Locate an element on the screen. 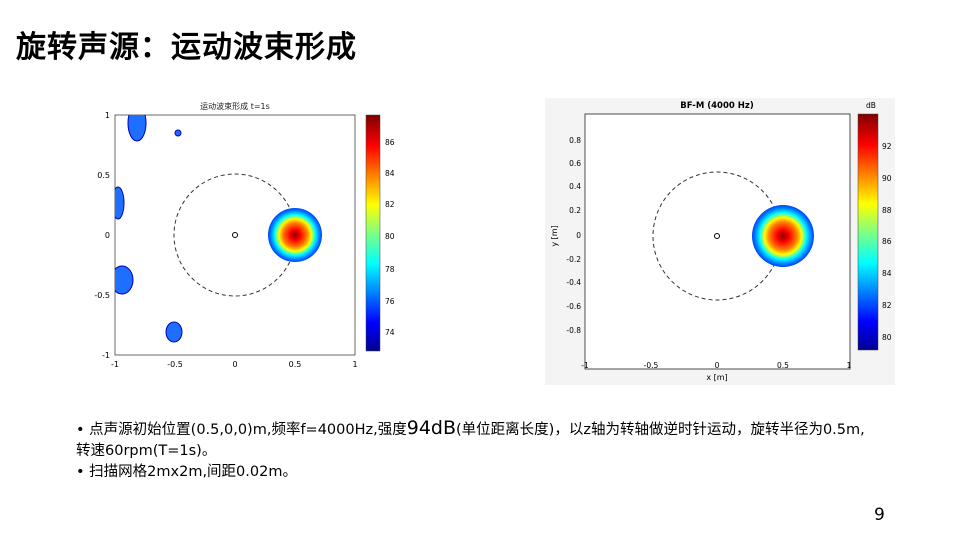 Image resolution: width=960 pixels, height=540 pixels. bullet-1-pre: 点声源初始位置(0.5,0,0)m,频率f=4000Hz,强度 is located at coordinates (248, 430).